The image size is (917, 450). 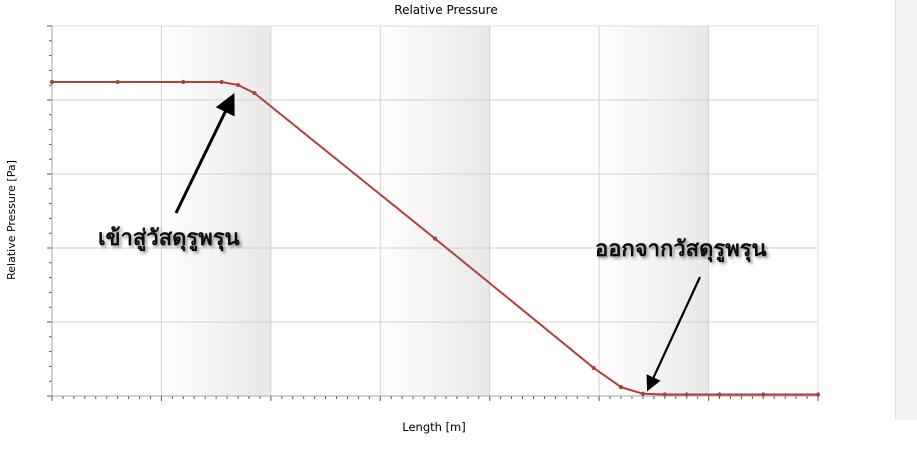 I want to click on y-axis-label: Relative Pressure [Pa], so click(x=11, y=220).